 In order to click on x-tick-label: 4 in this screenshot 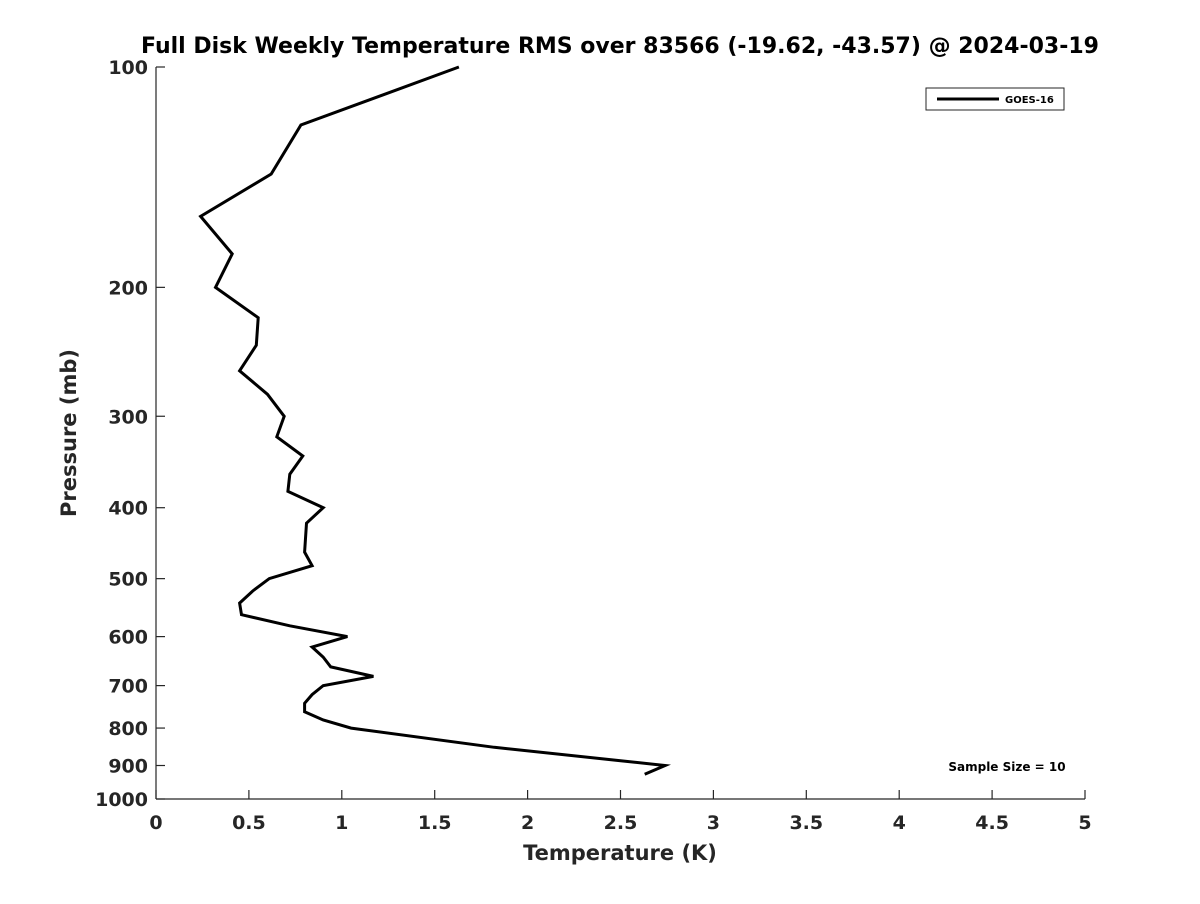, I will do `click(899, 823)`.